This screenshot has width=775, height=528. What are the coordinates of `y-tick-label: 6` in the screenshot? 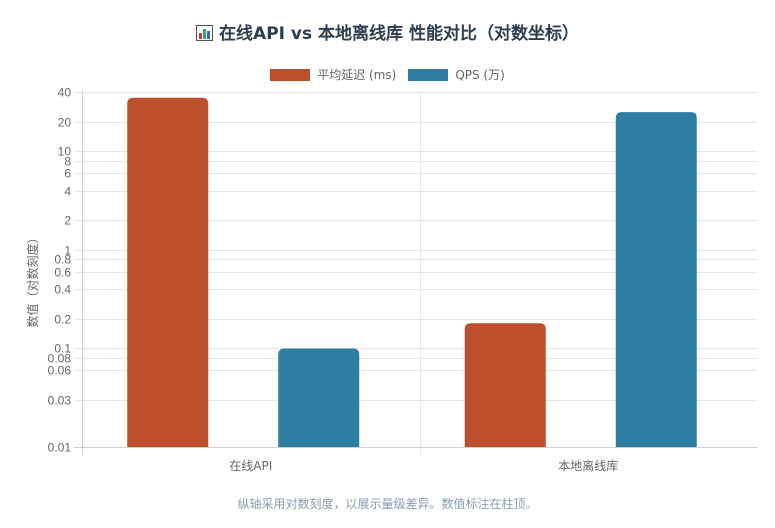 It's located at (67, 174).